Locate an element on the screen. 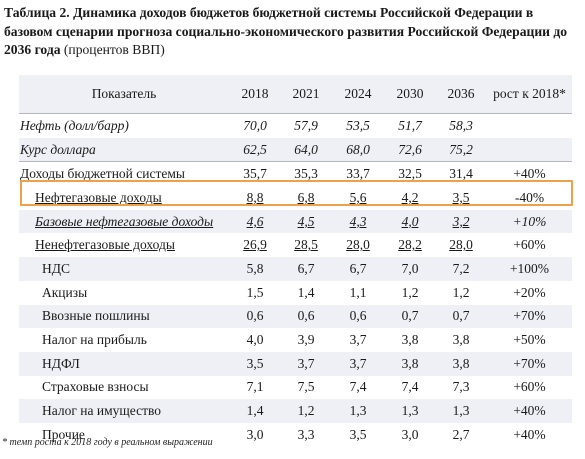 Image resolution: width=585 pixels, height=459 pixels. cell-2018: 62,5 is located at coordinates (255, 150).